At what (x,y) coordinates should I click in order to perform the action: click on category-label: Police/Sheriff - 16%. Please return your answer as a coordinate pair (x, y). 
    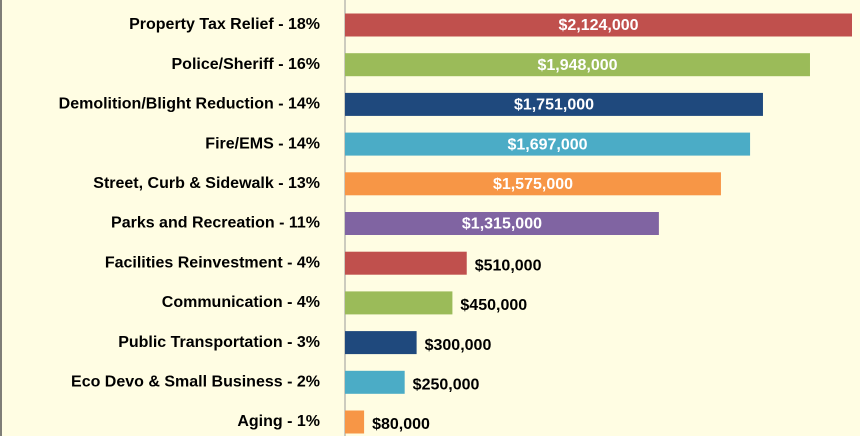
    Looking at the image, I should click on (246, 64).